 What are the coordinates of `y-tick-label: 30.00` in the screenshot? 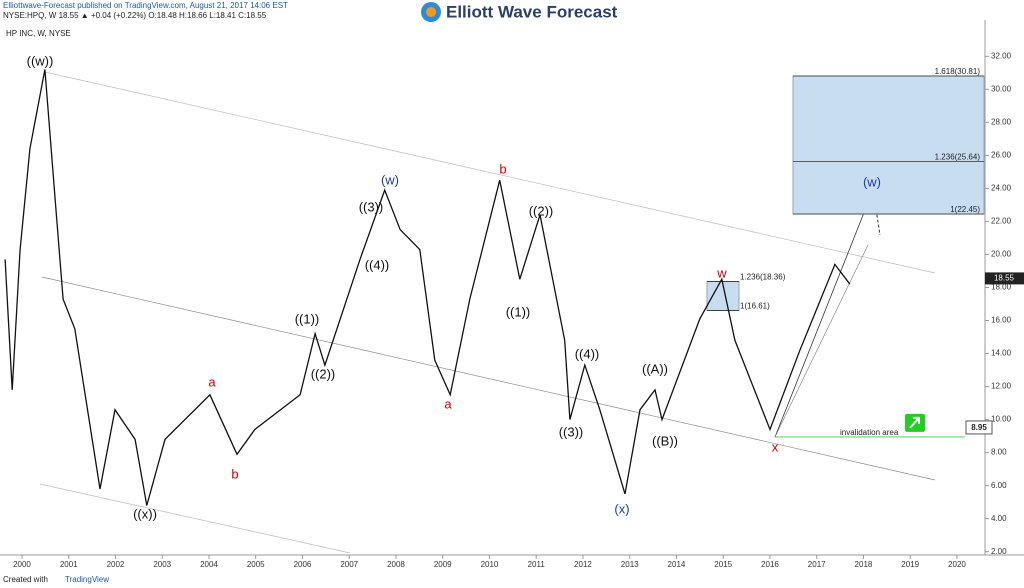 It's located at (1001, 88).